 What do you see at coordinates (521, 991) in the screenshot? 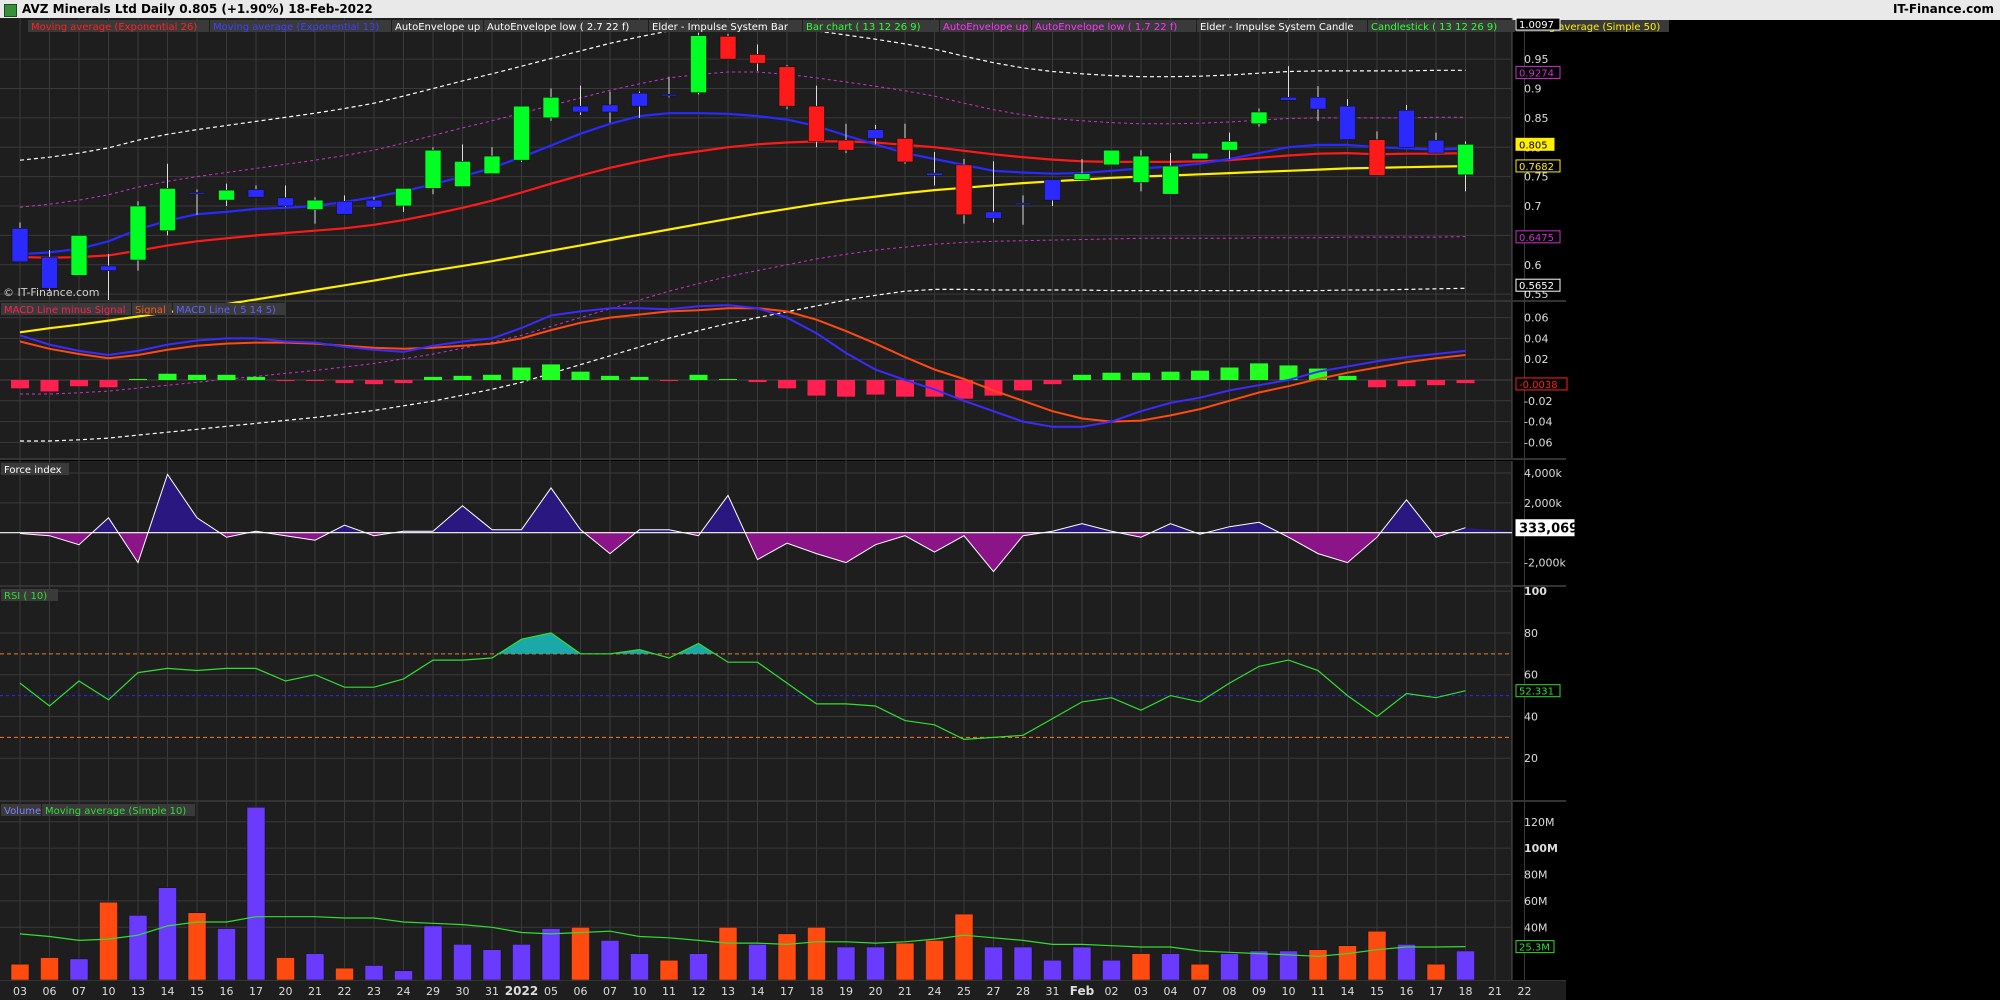
I see `date-label: 2022` at bounding box center [521, 991].